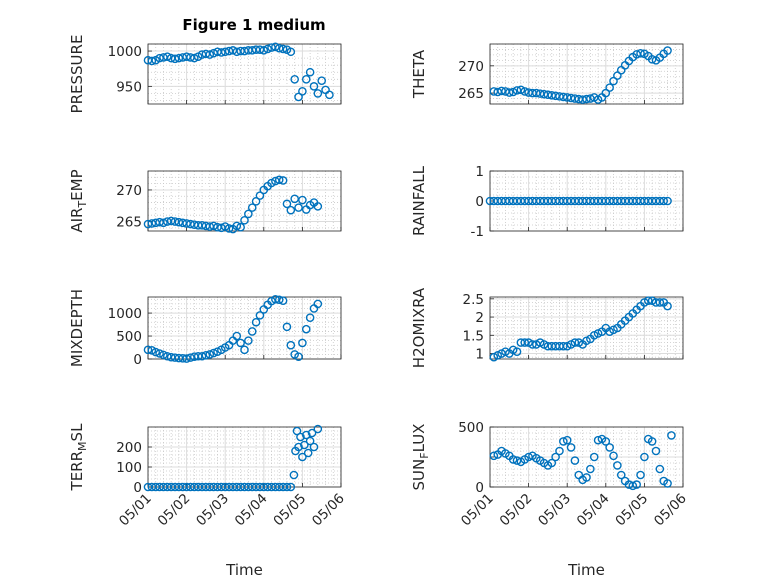 This screenshot has height=583, width=778. I want to click on y-axis-label: PRESSURE, so click(77, 74).